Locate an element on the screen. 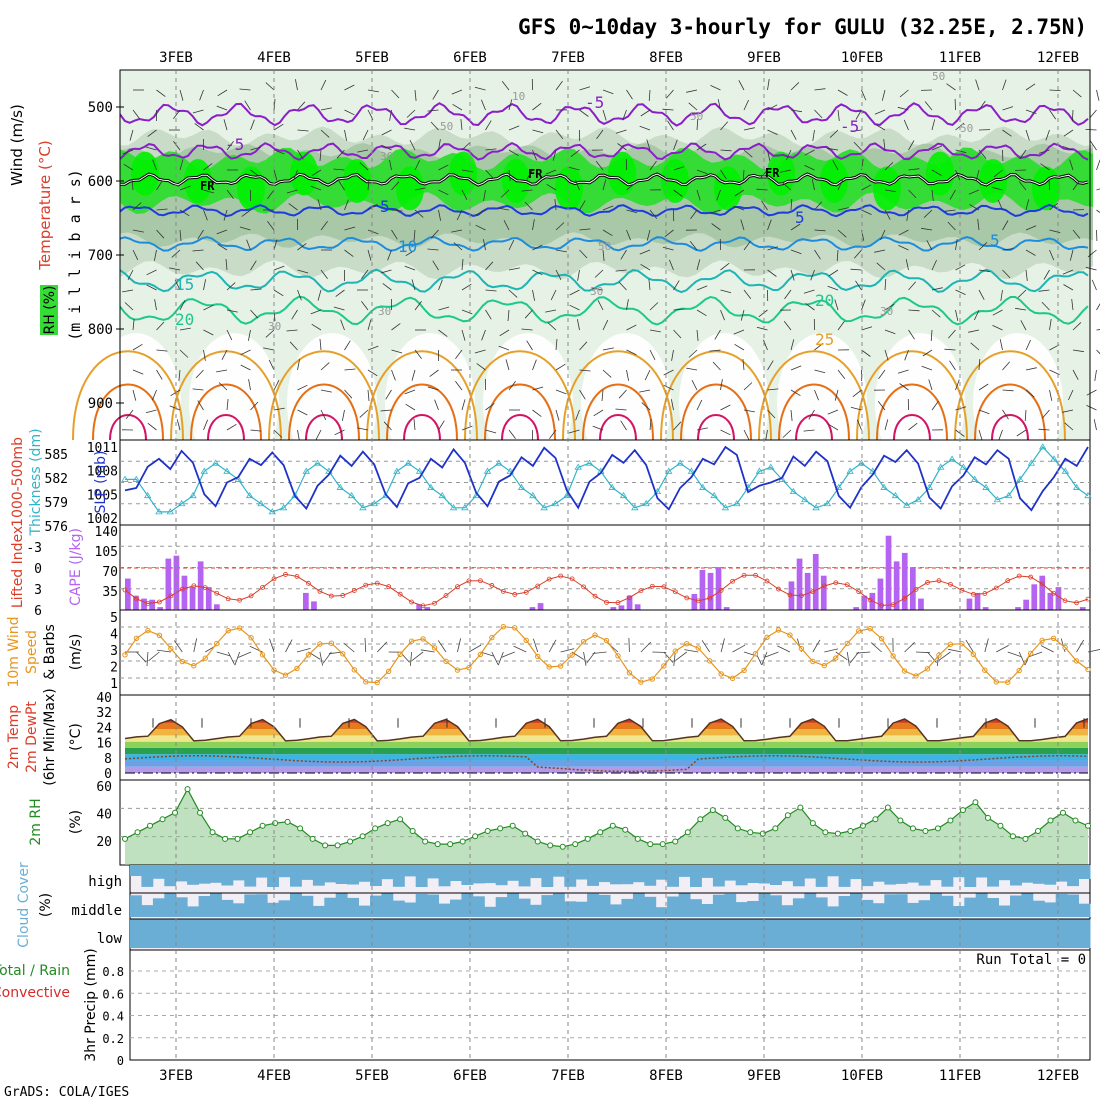 Image resolution: width=1100 pixels, height=1100 pixels. ylabel-wind10m-1: 10m Wind is located at coordinates (14, 651).